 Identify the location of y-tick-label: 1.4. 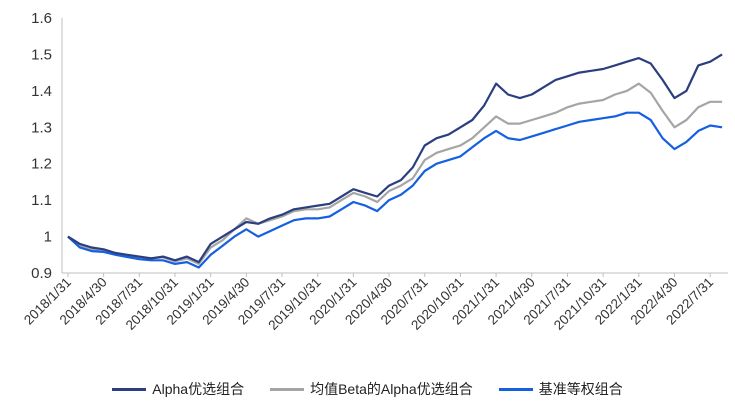
(41, 91).